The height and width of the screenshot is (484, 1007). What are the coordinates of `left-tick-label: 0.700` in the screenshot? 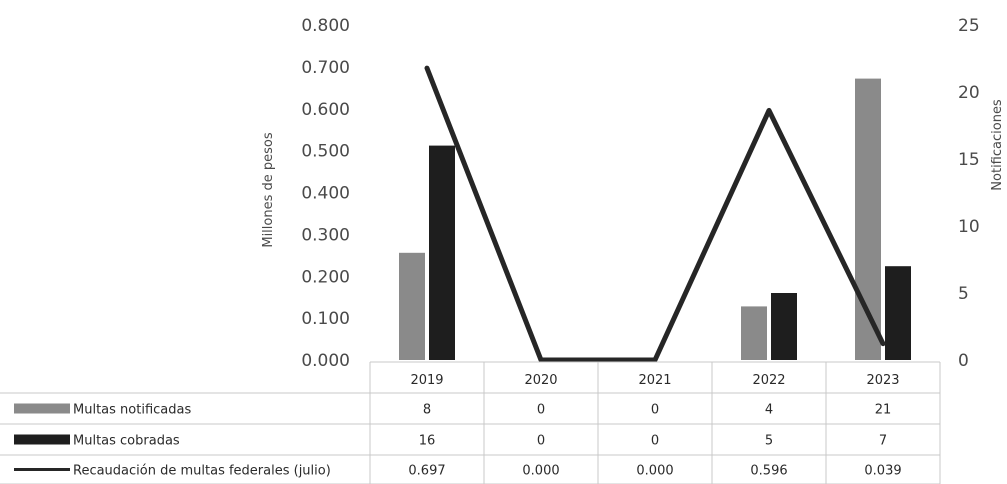 It's located at (325, 68).